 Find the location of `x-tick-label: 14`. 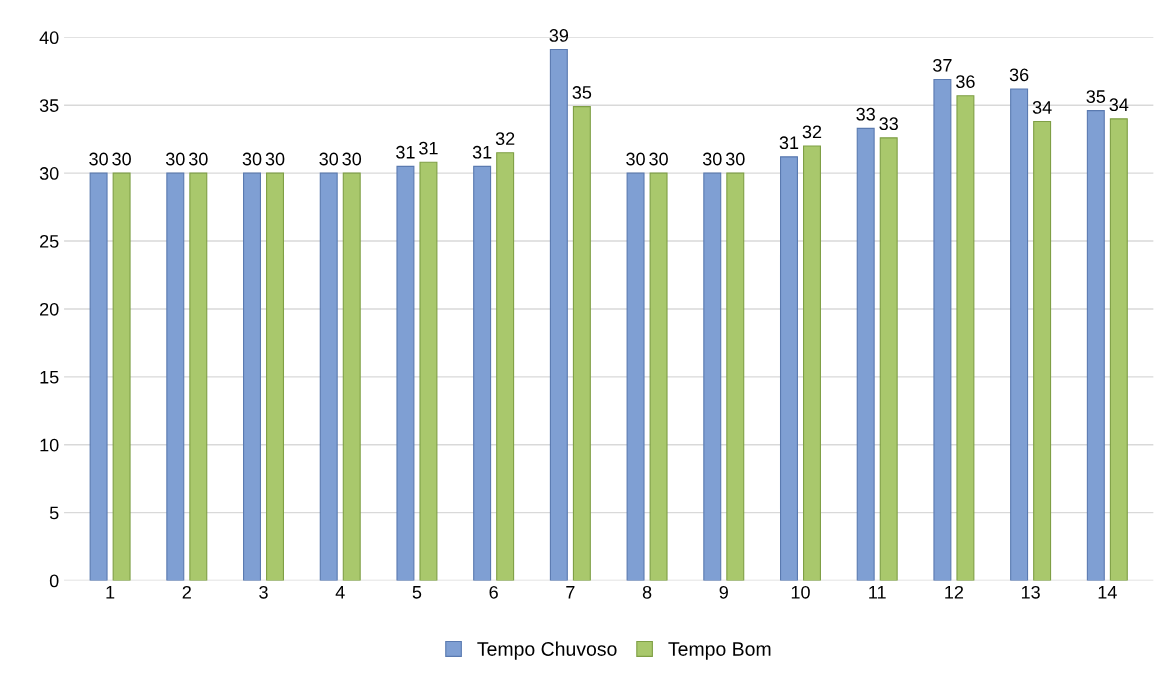

x-tick-label: 14 is located at coordinates (1107, 592).